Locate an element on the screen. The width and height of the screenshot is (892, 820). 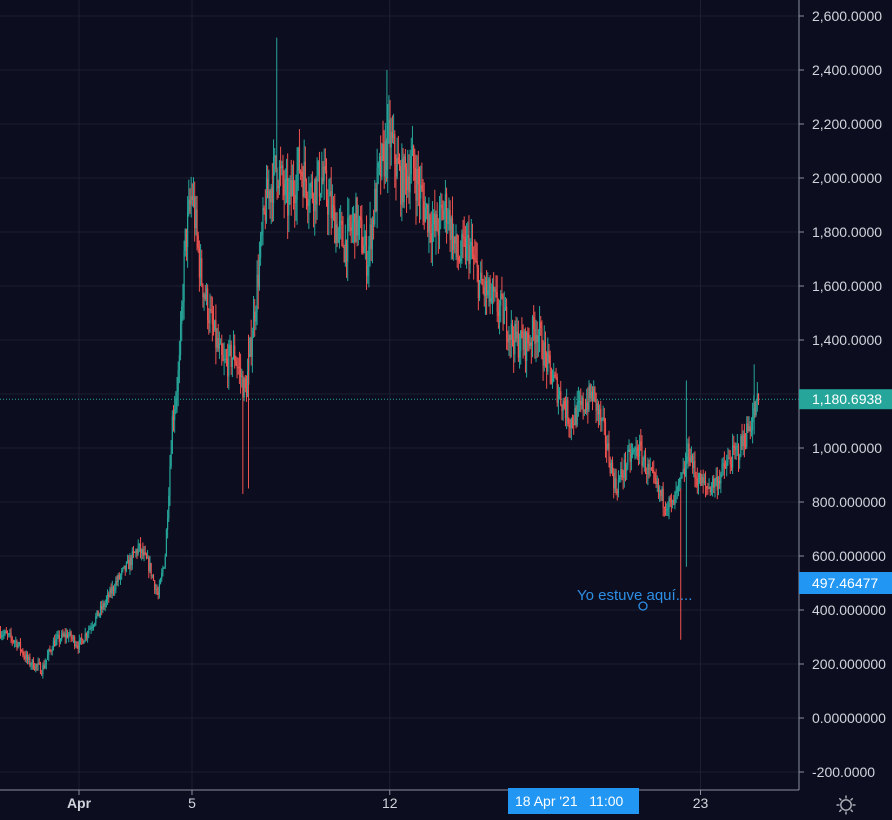
time-tick-label: 12 is located at coordinates (390, 803).